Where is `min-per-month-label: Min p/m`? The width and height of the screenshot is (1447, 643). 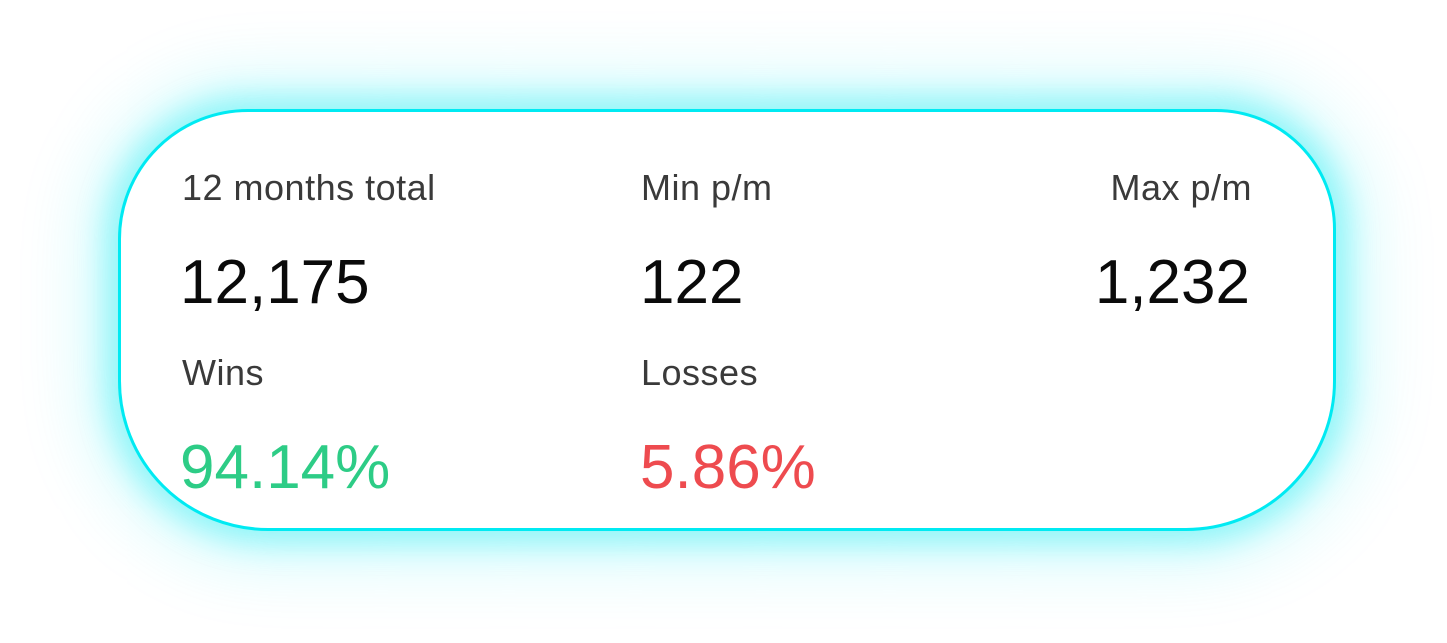
min-per-month-label: Min p/m is located at coordinates (707, 187).